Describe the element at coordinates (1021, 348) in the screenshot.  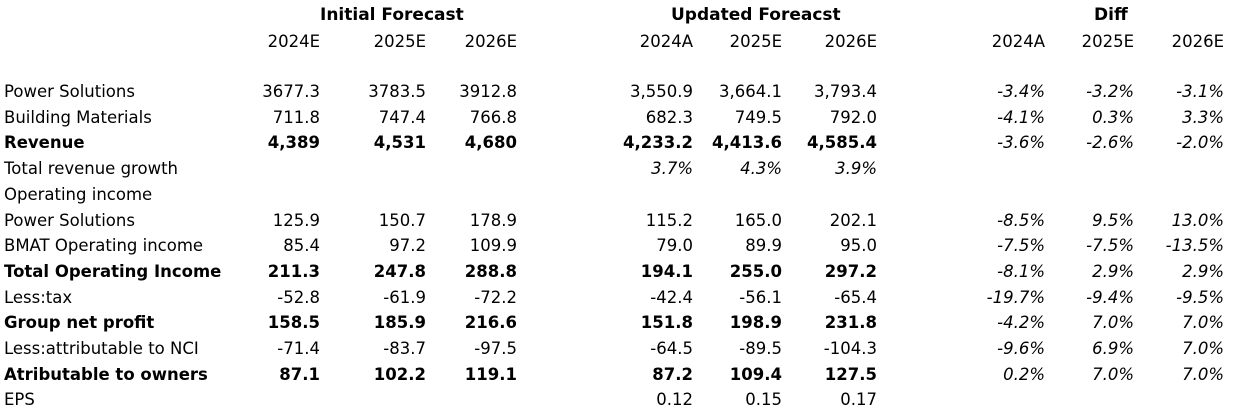
I see `diff-cell: -9.6%` at that location.